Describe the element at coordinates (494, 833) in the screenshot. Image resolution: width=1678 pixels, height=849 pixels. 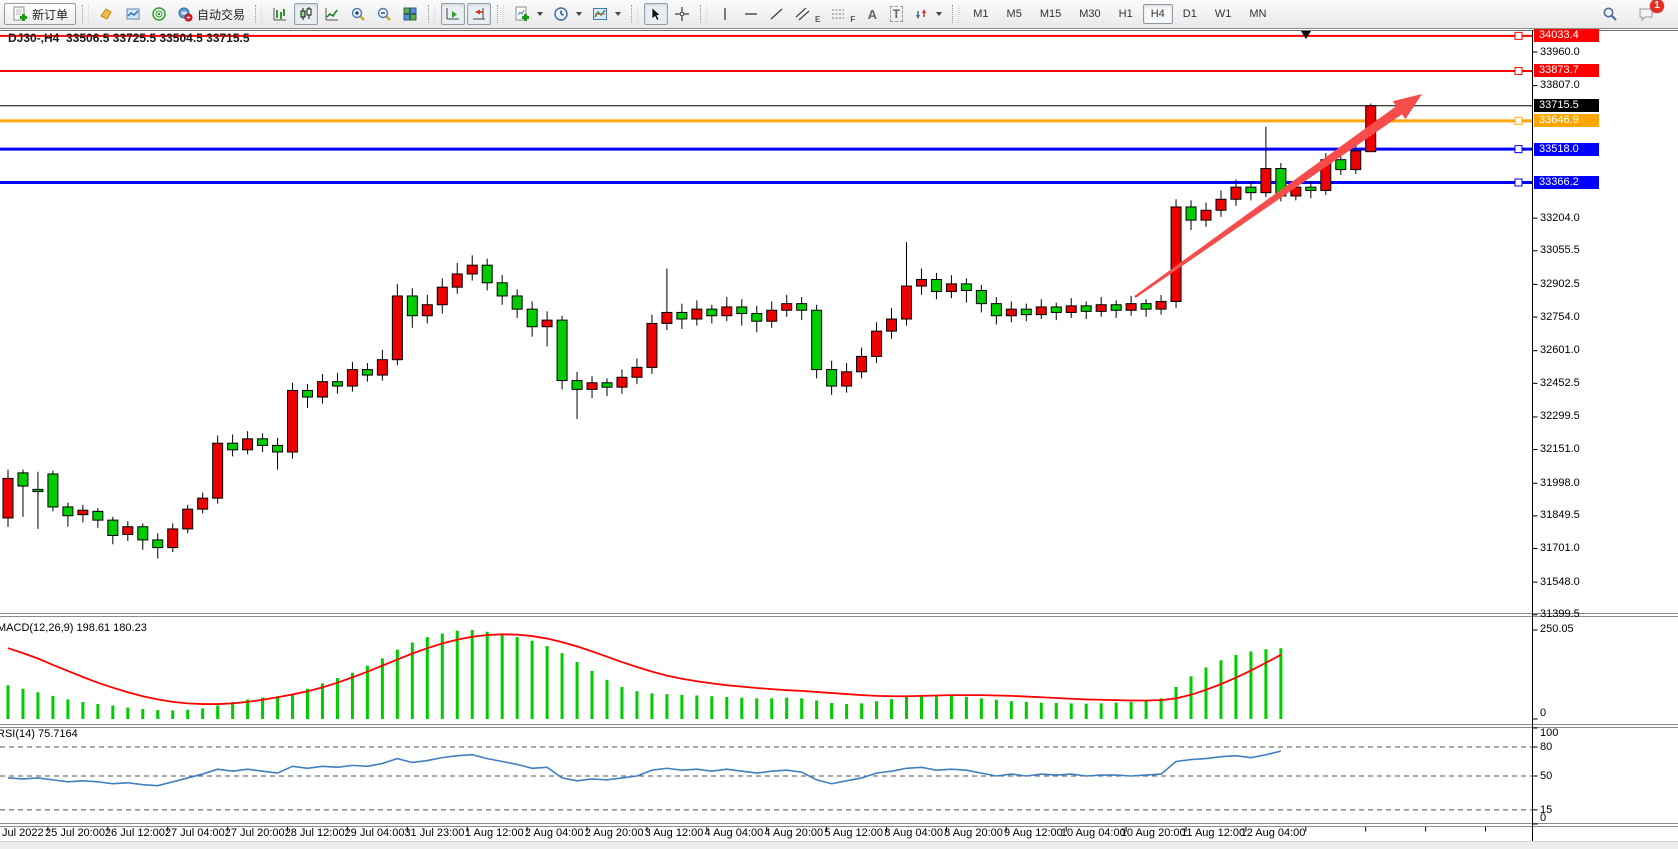
I see `date-label: 1 Aug 12:00` at that location.